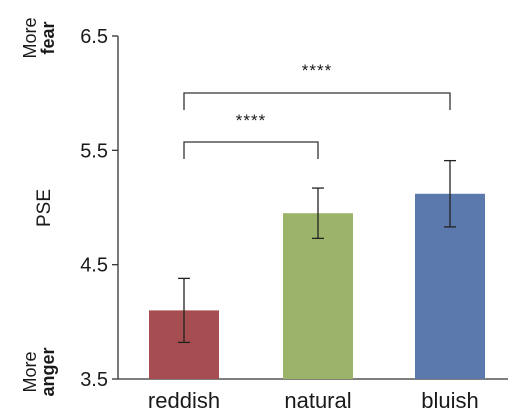 This screenshot has height=415, width=513. I want to click on category-label-reddish: reddish, so click(184, 400).